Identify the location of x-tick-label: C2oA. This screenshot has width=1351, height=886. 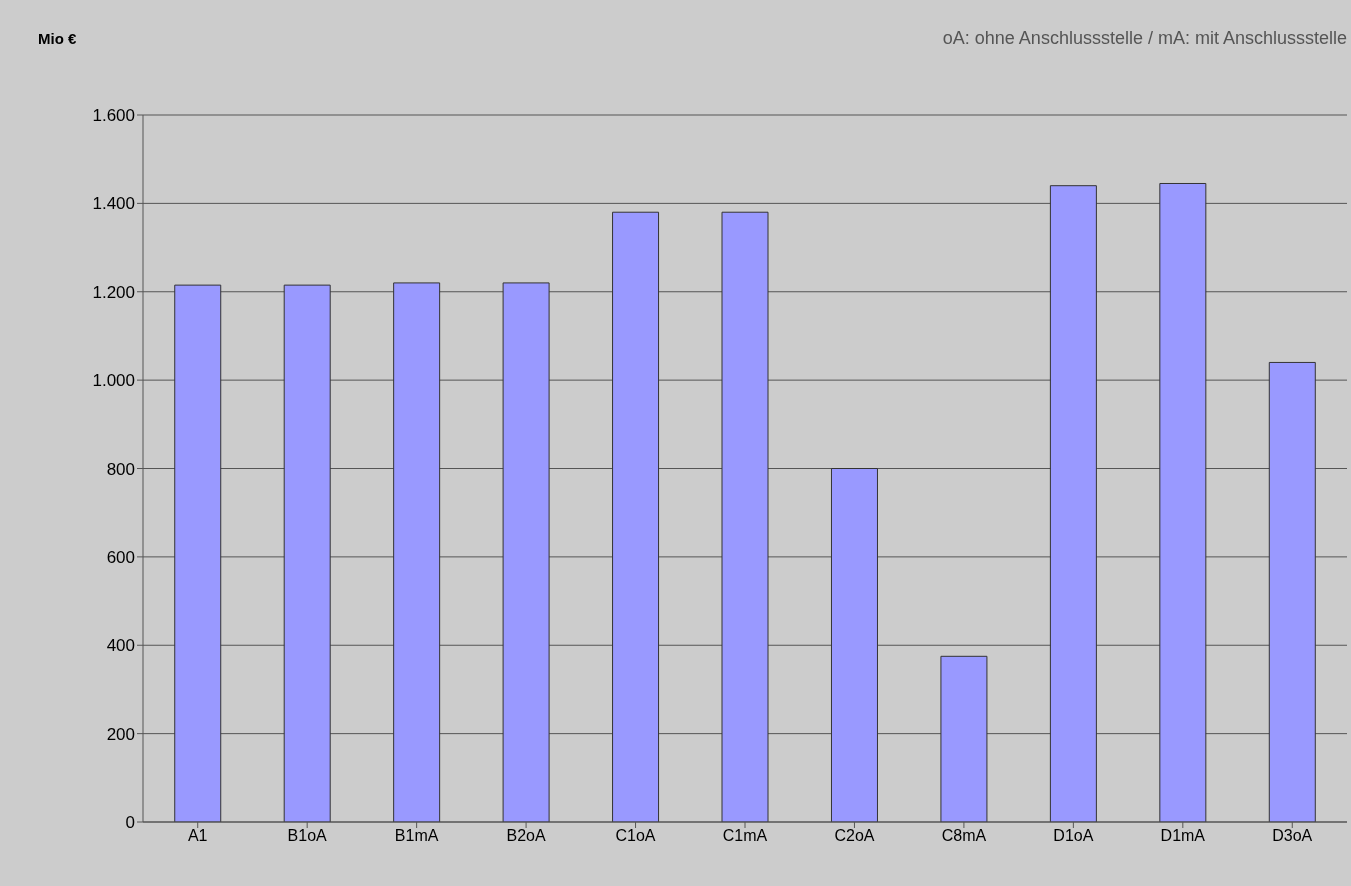
(854, 836).